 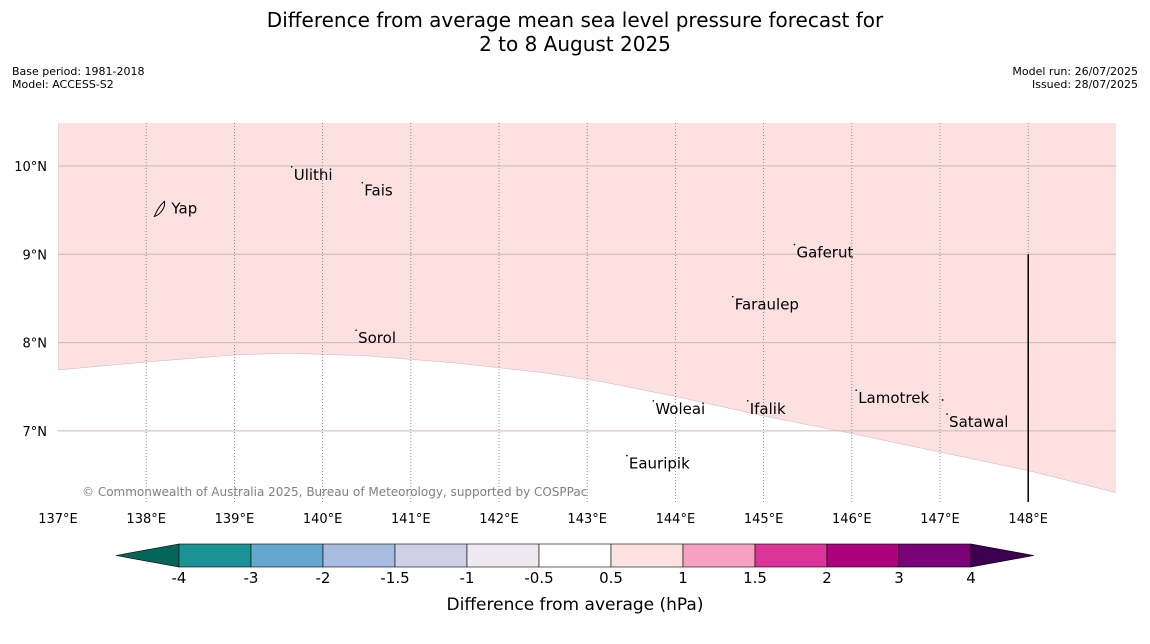 I want to click on lat-tick-label: 7°N, so click(x=35, y=432).